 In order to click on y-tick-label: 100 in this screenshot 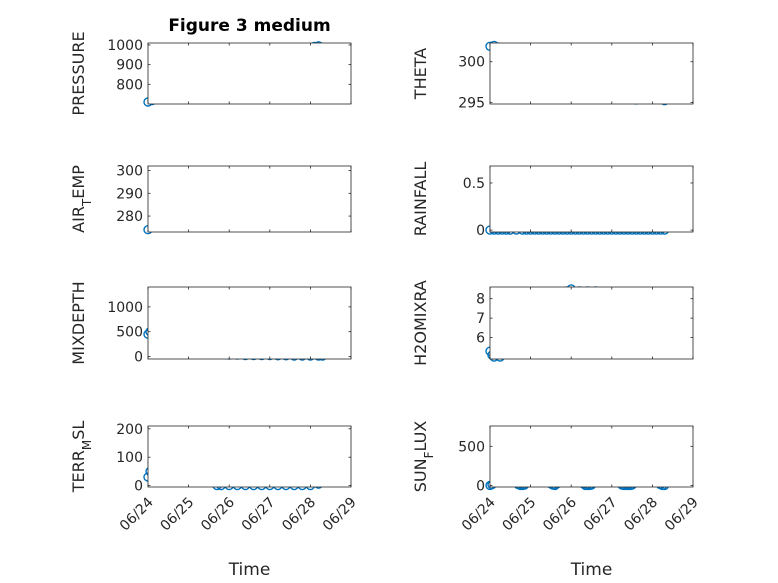, I will do `click(129, 458)`.